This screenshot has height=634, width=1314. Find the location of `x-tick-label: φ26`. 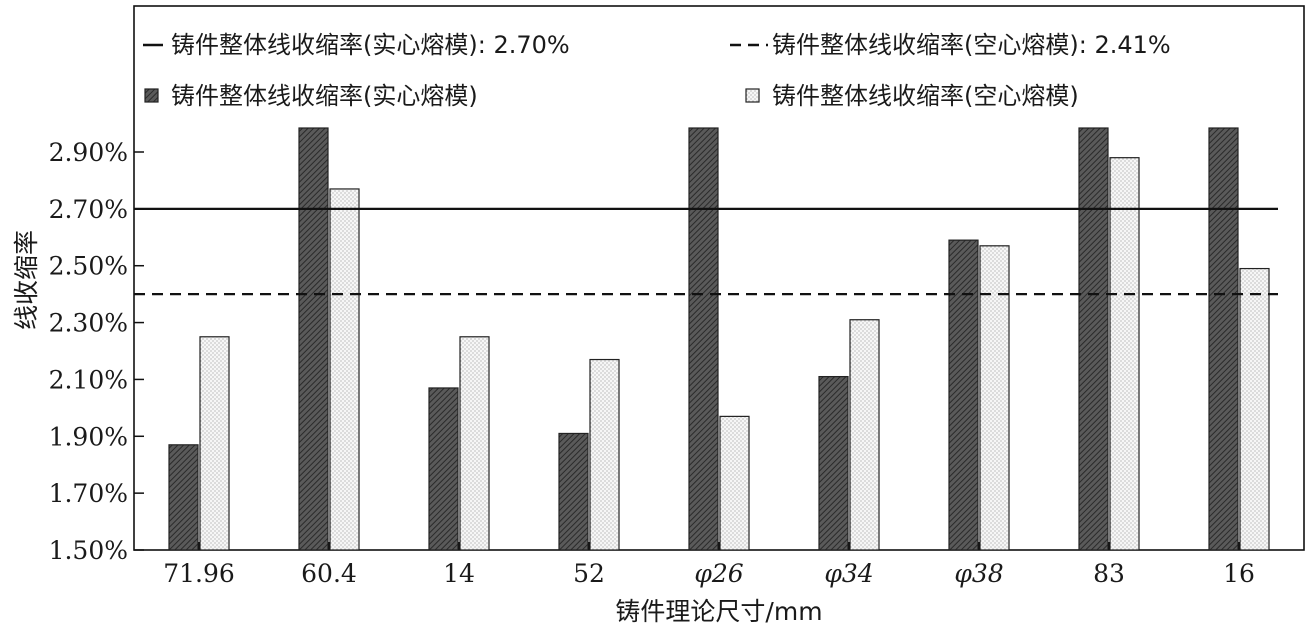

x-tick-label: φ26 is located at coordinates (718, 573).